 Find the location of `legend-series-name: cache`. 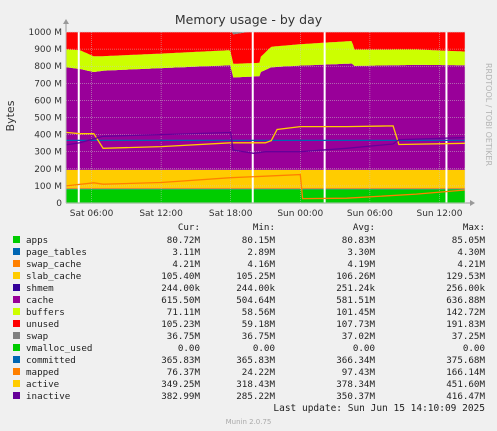

legend-series-name: cache is located at coordinates (40, 300).